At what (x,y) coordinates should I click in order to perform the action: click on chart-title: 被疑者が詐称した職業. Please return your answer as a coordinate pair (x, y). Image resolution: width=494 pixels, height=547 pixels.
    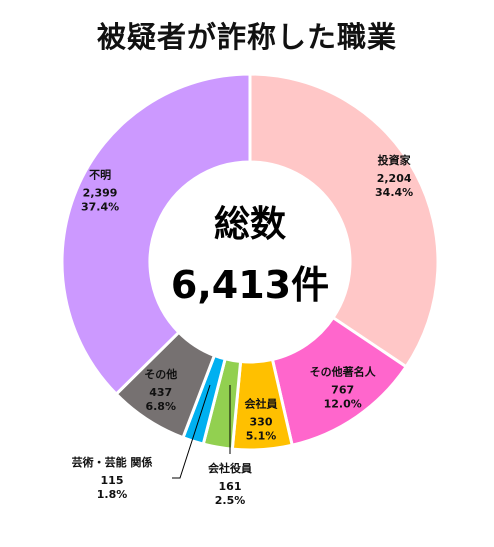
    Looking at the image, I should click on (246, 37).